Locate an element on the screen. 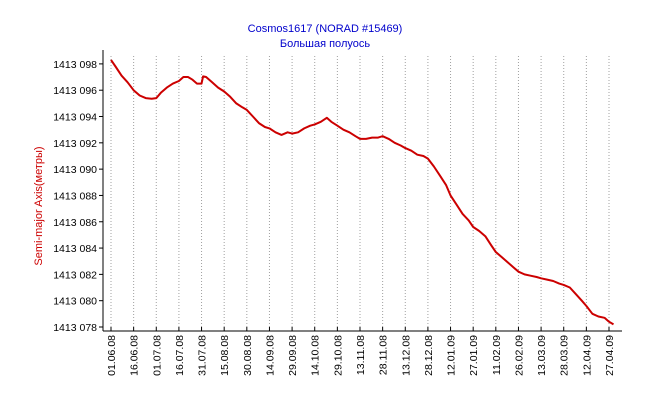 The width and height of the screenshot is (650, 400). y-tick-label: 1413 082 is located at coordinates (75, 275).